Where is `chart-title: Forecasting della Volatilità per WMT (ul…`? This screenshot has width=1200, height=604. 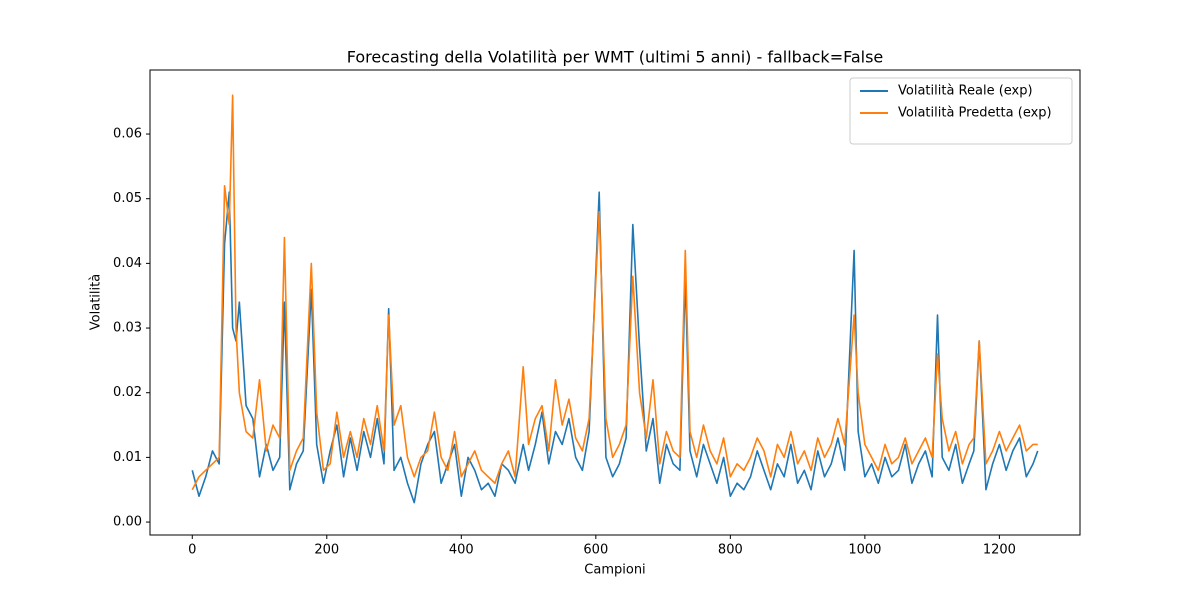
chart-title: Forecasting della Volatilità per WMT (ul… is located at coordinates (615, 57).